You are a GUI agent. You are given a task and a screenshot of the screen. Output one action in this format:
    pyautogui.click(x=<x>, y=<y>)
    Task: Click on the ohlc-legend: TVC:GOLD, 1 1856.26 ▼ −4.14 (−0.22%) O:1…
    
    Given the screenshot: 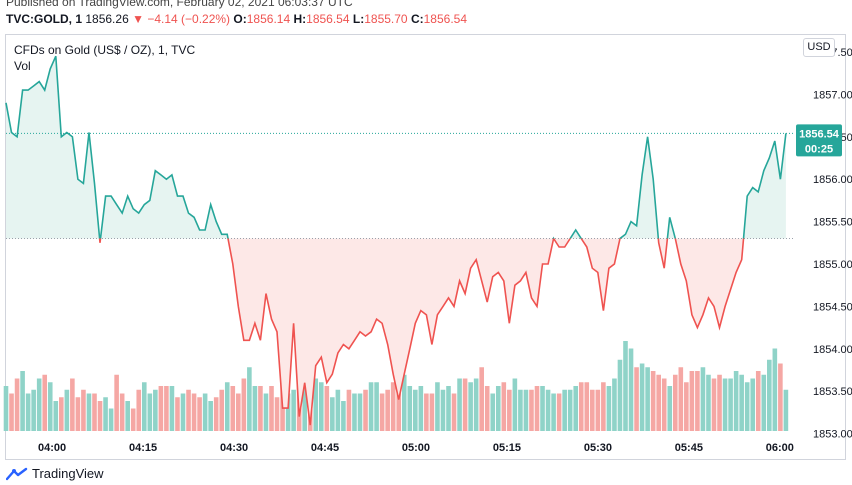 What is the action you would take?
    pyautogui.click(x=236, y=19)
    